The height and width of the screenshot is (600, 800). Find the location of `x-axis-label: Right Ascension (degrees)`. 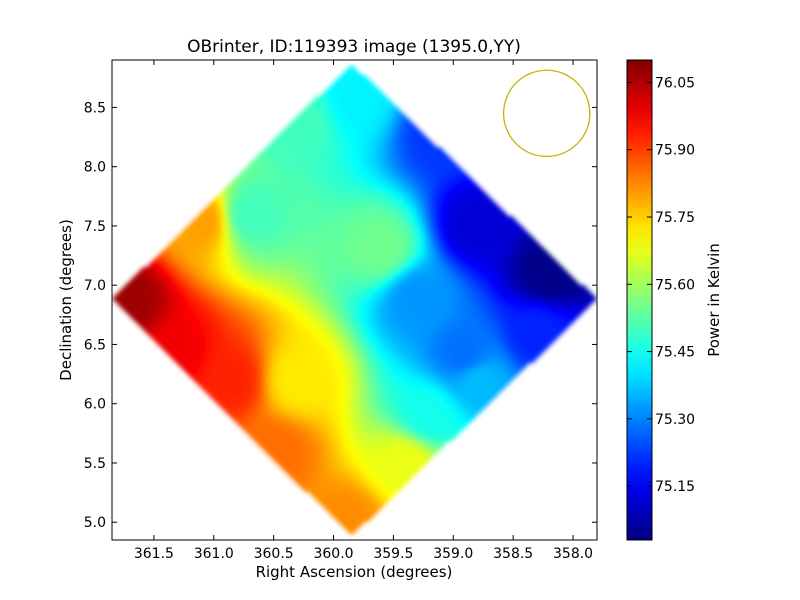

x-axis-label: Right Ascension (degrees) is located at coordinates (354, 572).